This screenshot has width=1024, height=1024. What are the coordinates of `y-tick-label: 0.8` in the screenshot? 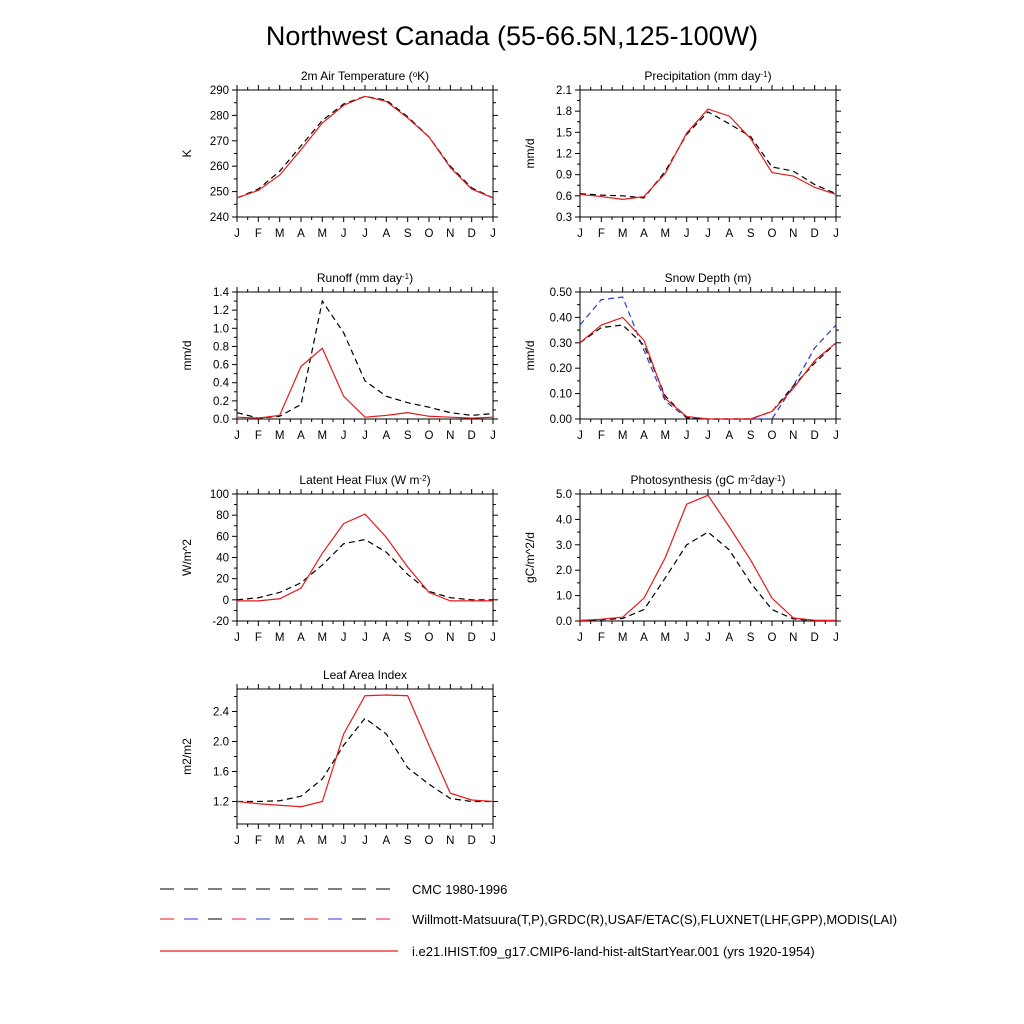 It's located at (221, 347).